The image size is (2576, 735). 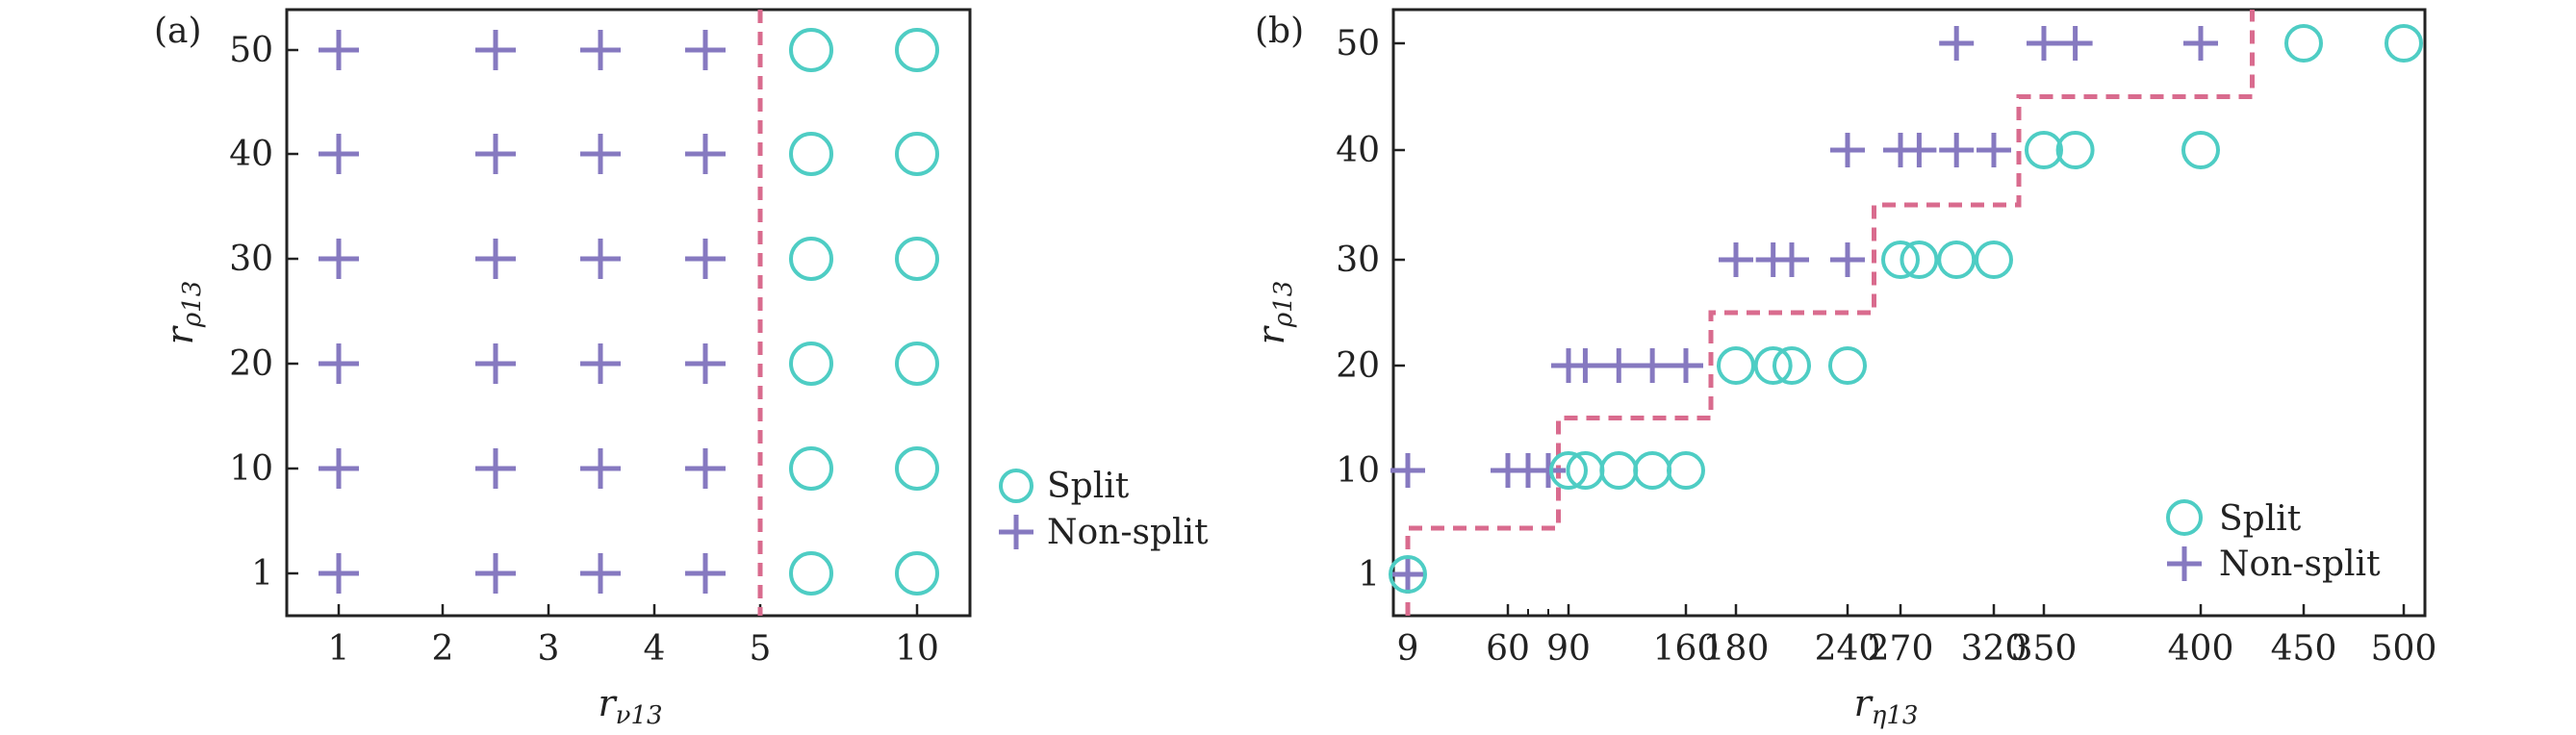 I want to click on x-tick-label-b: 60, so click(x=1508, y=649).